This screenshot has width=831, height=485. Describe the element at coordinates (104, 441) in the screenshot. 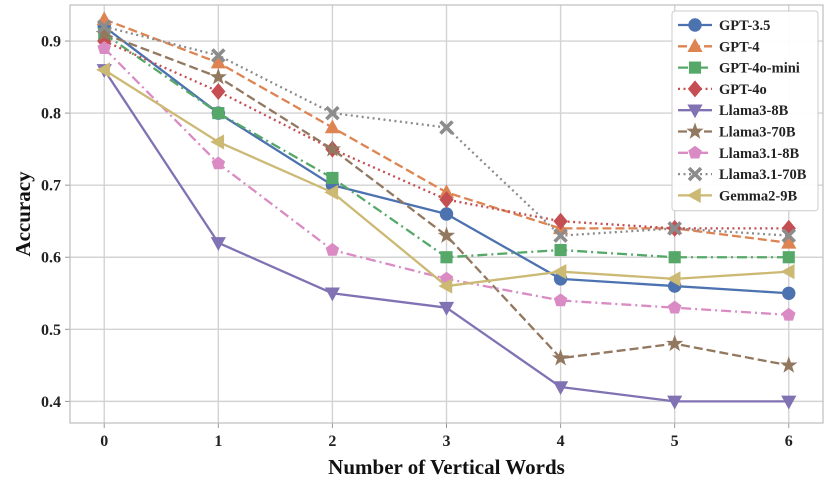

I see `x-tick-label: 0` at that location.